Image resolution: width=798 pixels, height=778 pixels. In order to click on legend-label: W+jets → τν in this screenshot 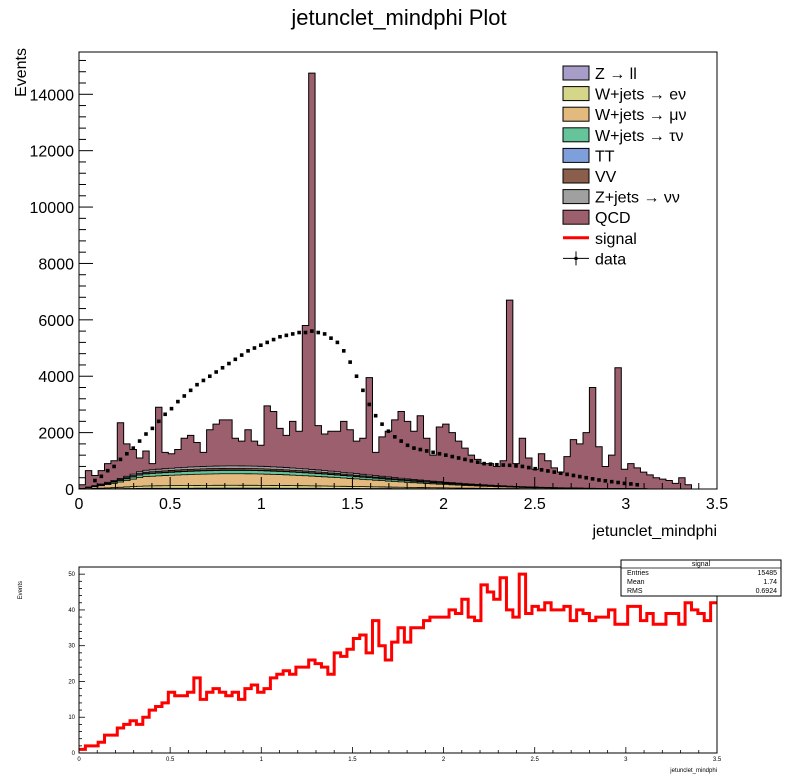, I will do `click(639, 136)`.